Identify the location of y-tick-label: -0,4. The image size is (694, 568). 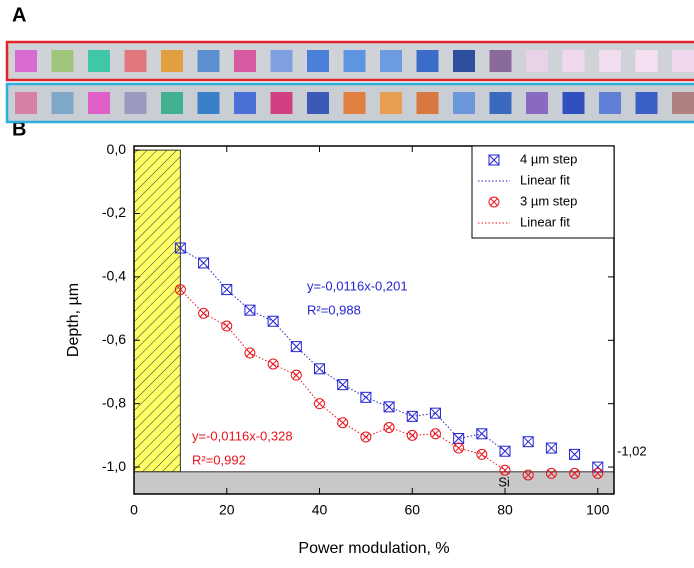
(114, 276).